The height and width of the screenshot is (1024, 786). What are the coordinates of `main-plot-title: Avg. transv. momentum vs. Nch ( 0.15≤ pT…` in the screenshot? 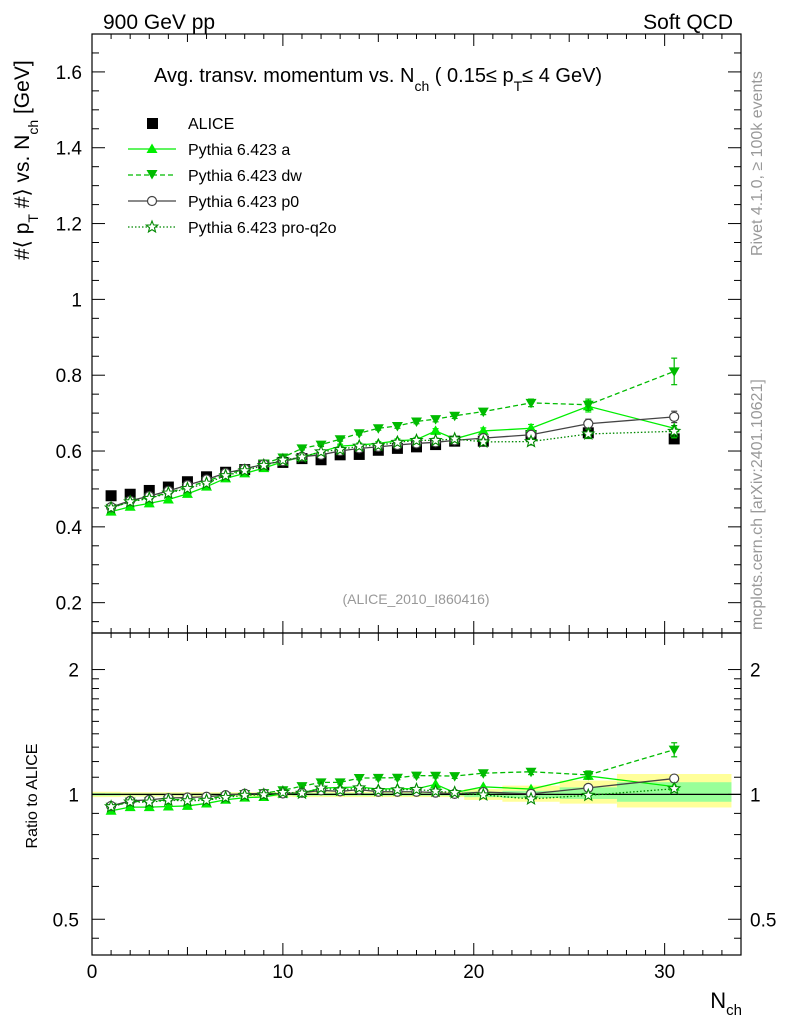 It's located at (378, 79).